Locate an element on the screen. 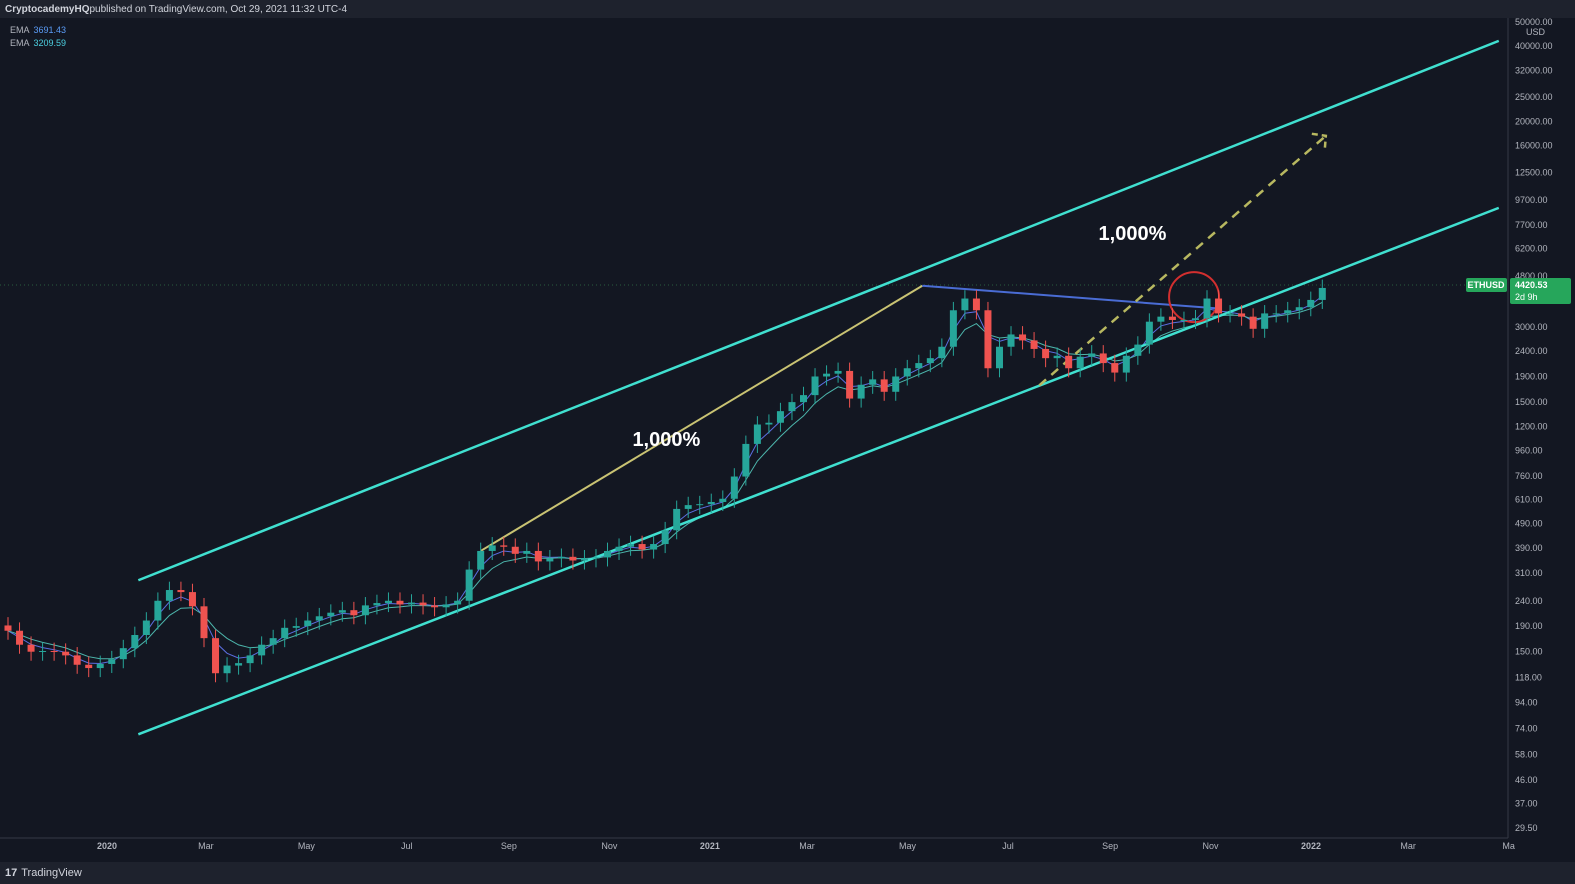 This screenshot has height=884, width=1575. price-tick-1: 40000.00 is located at coordinates (1534, 46).